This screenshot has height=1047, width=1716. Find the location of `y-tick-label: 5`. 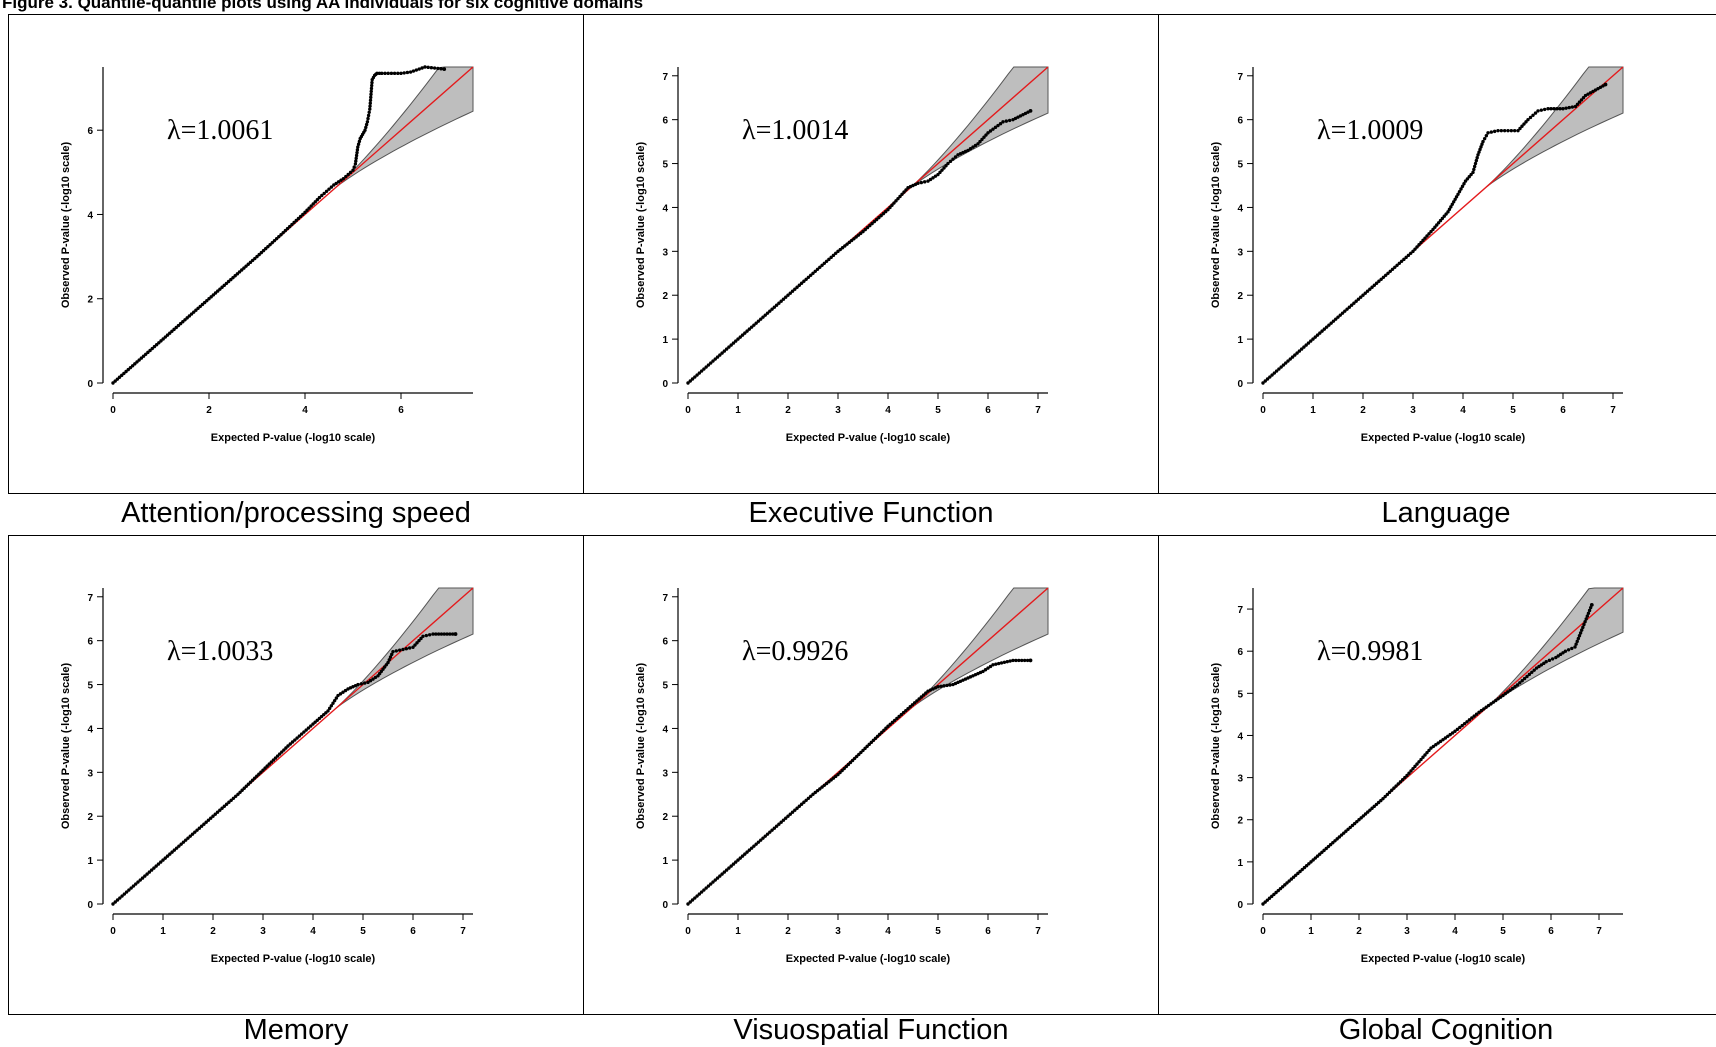

y-tick-label: 5 is located at coordinates (1240, 165).